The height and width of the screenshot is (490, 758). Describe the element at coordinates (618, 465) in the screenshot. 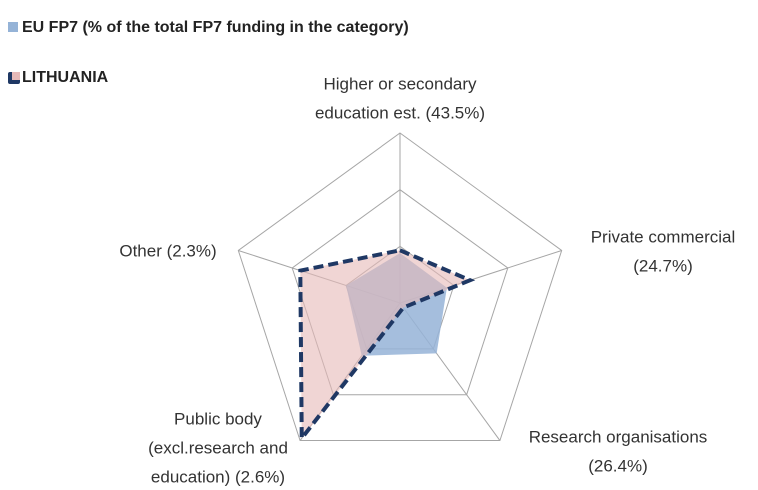

I see `axis-label: (26.4%)` at that location.